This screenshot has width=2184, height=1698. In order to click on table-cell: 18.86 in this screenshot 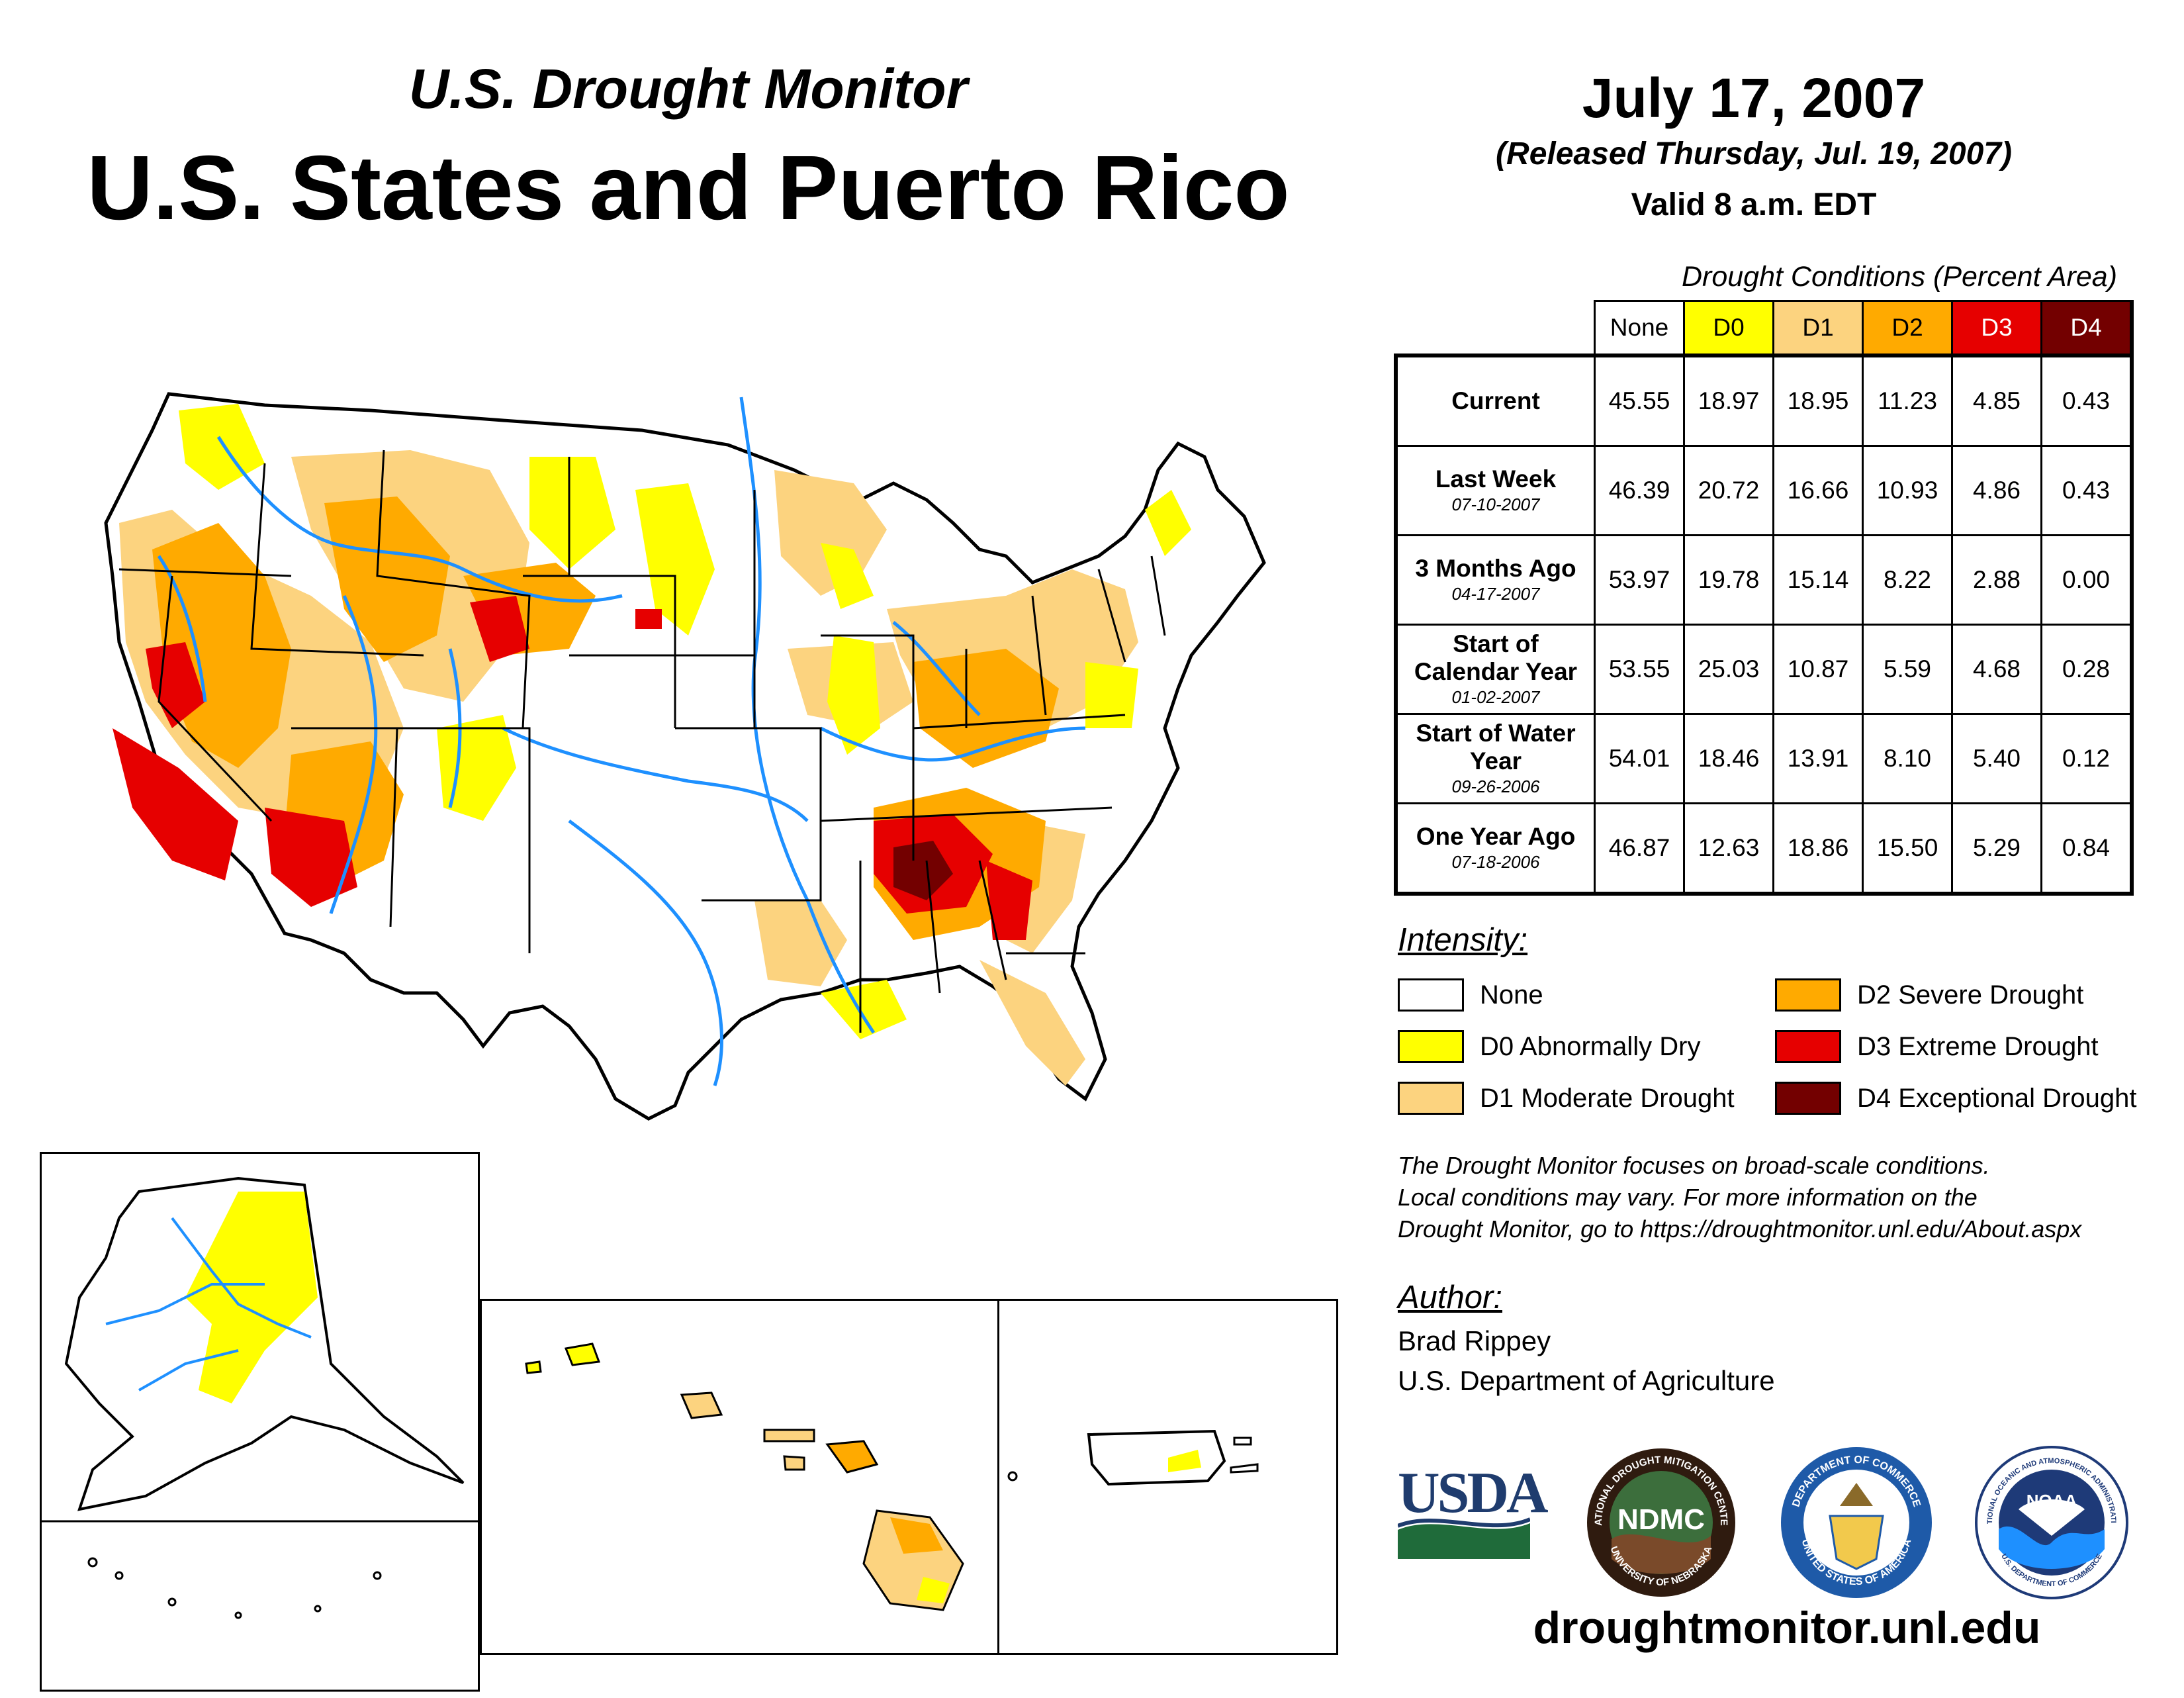, I will do `click(1818, 849)`.